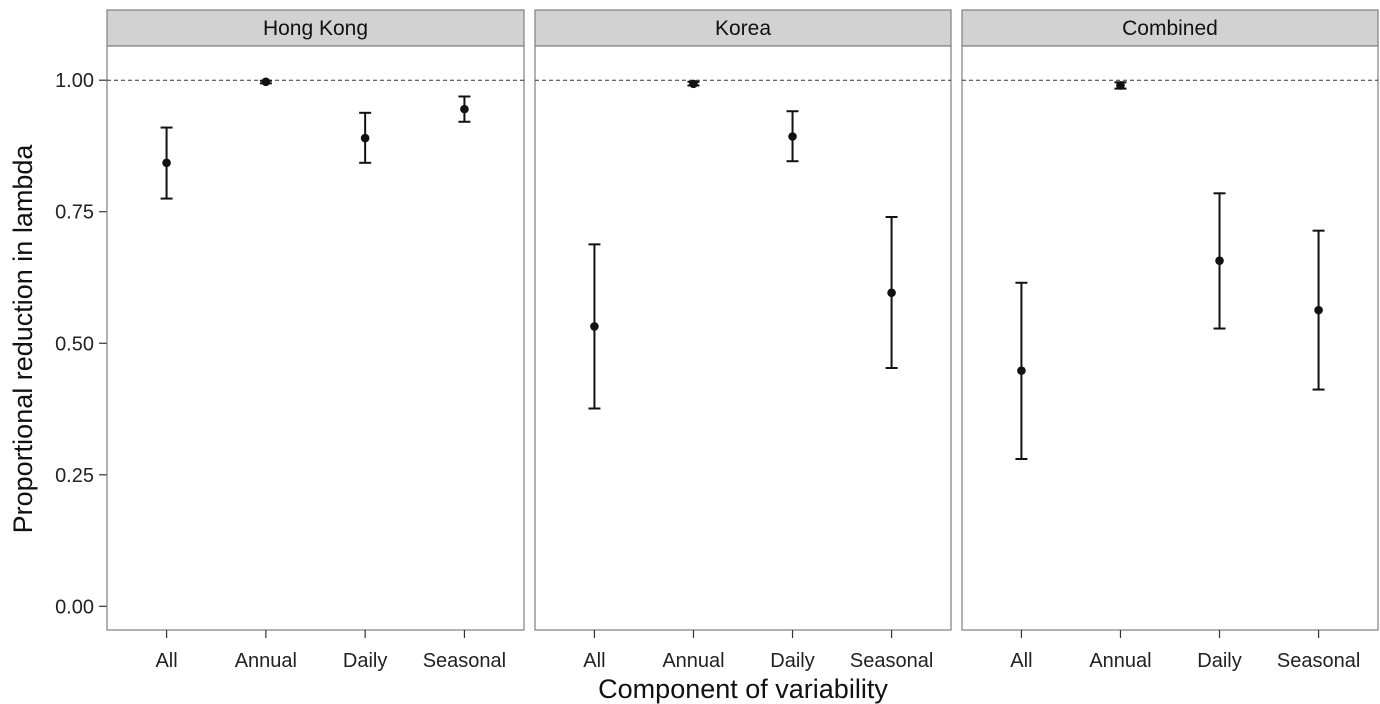 This screenshot has width=1380, height=704. Describe the element at coordinates (74, 607) in the screenshot. I see `y-tick-label: 0.00` at that location.